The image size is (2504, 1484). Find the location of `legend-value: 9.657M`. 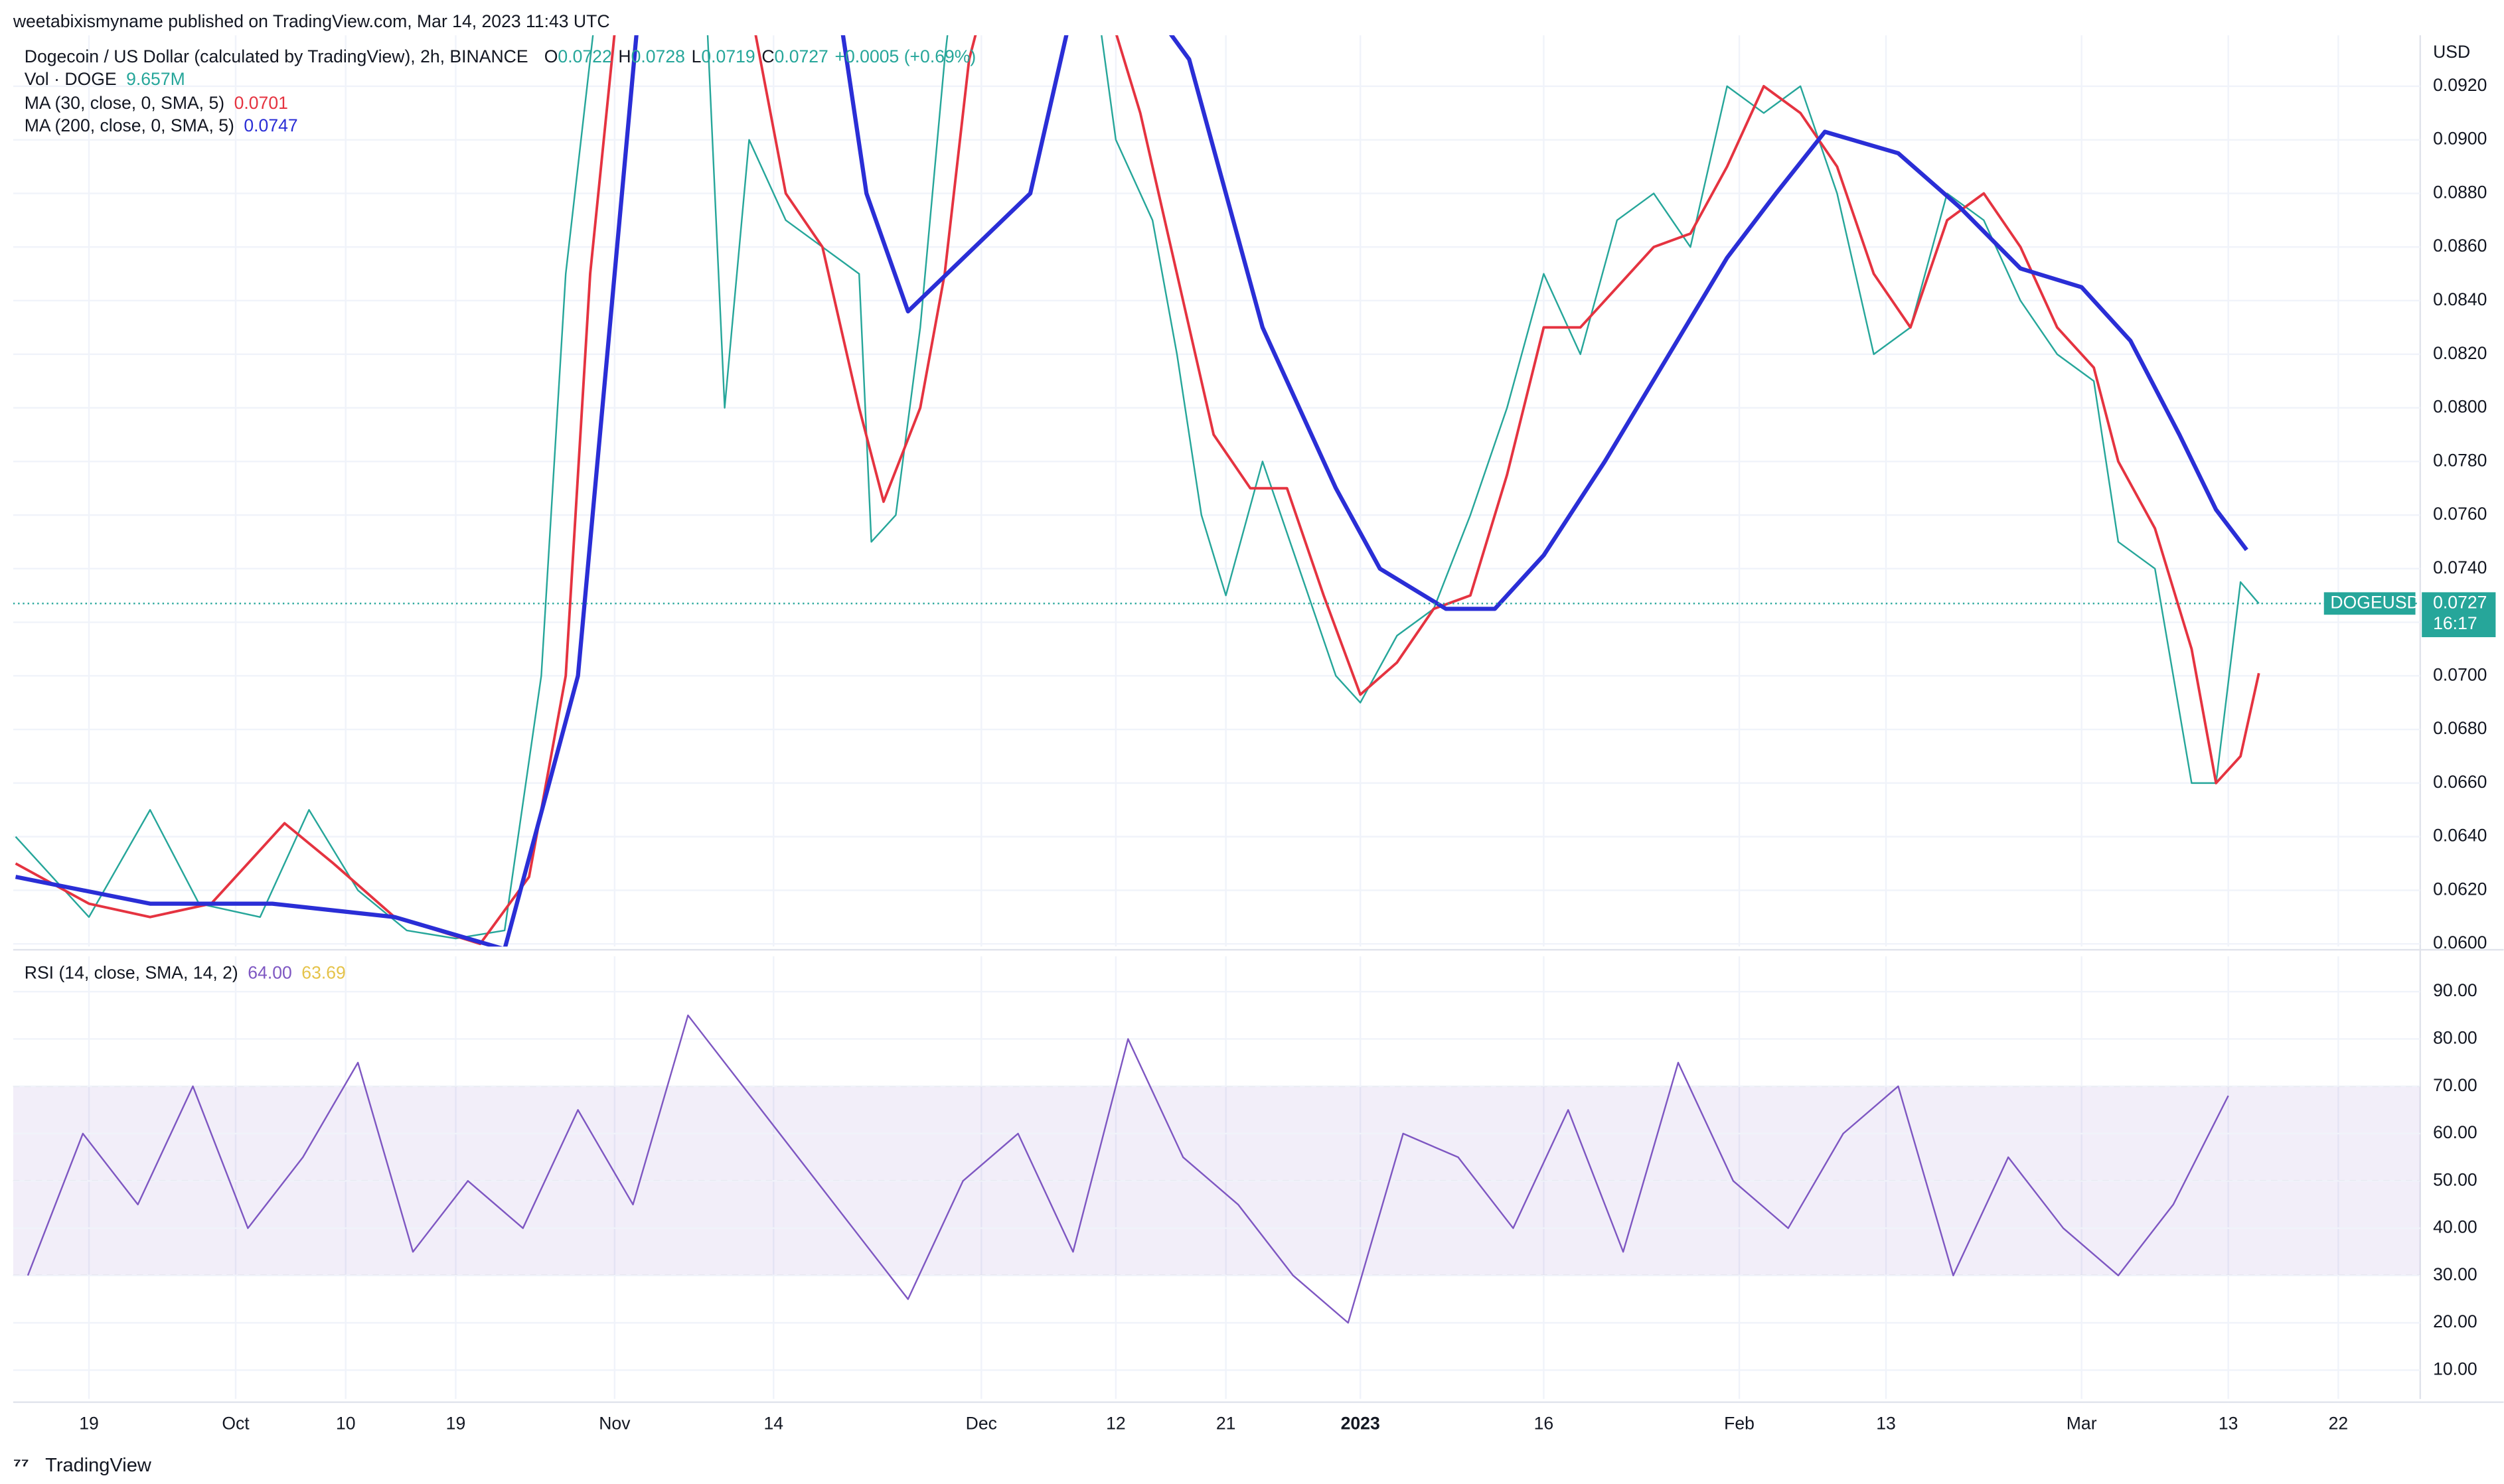

legend-value: 9.657M is located at coordinates (155, 79).